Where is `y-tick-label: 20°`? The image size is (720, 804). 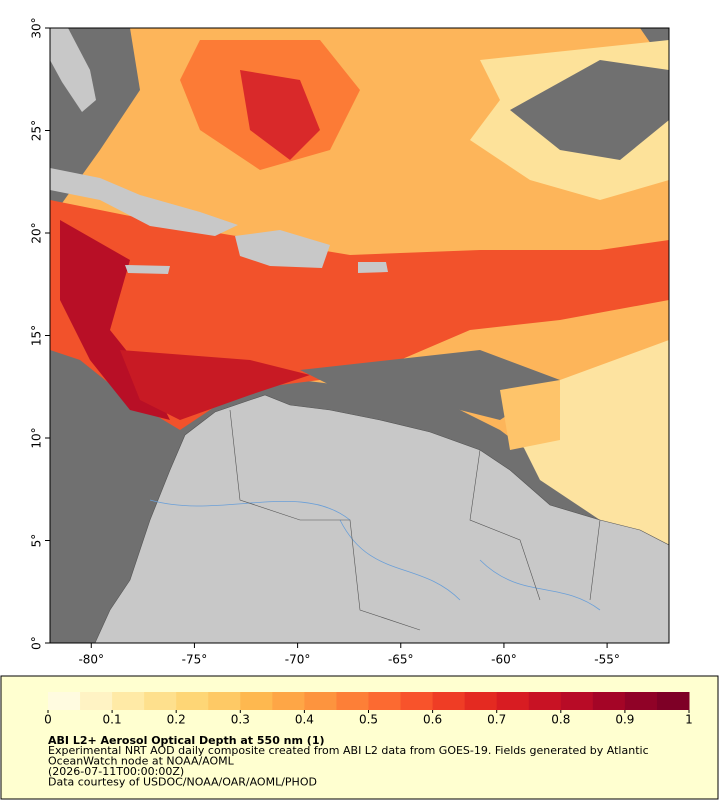 y-tick-label: 20° is located at coordinates (37, 232).